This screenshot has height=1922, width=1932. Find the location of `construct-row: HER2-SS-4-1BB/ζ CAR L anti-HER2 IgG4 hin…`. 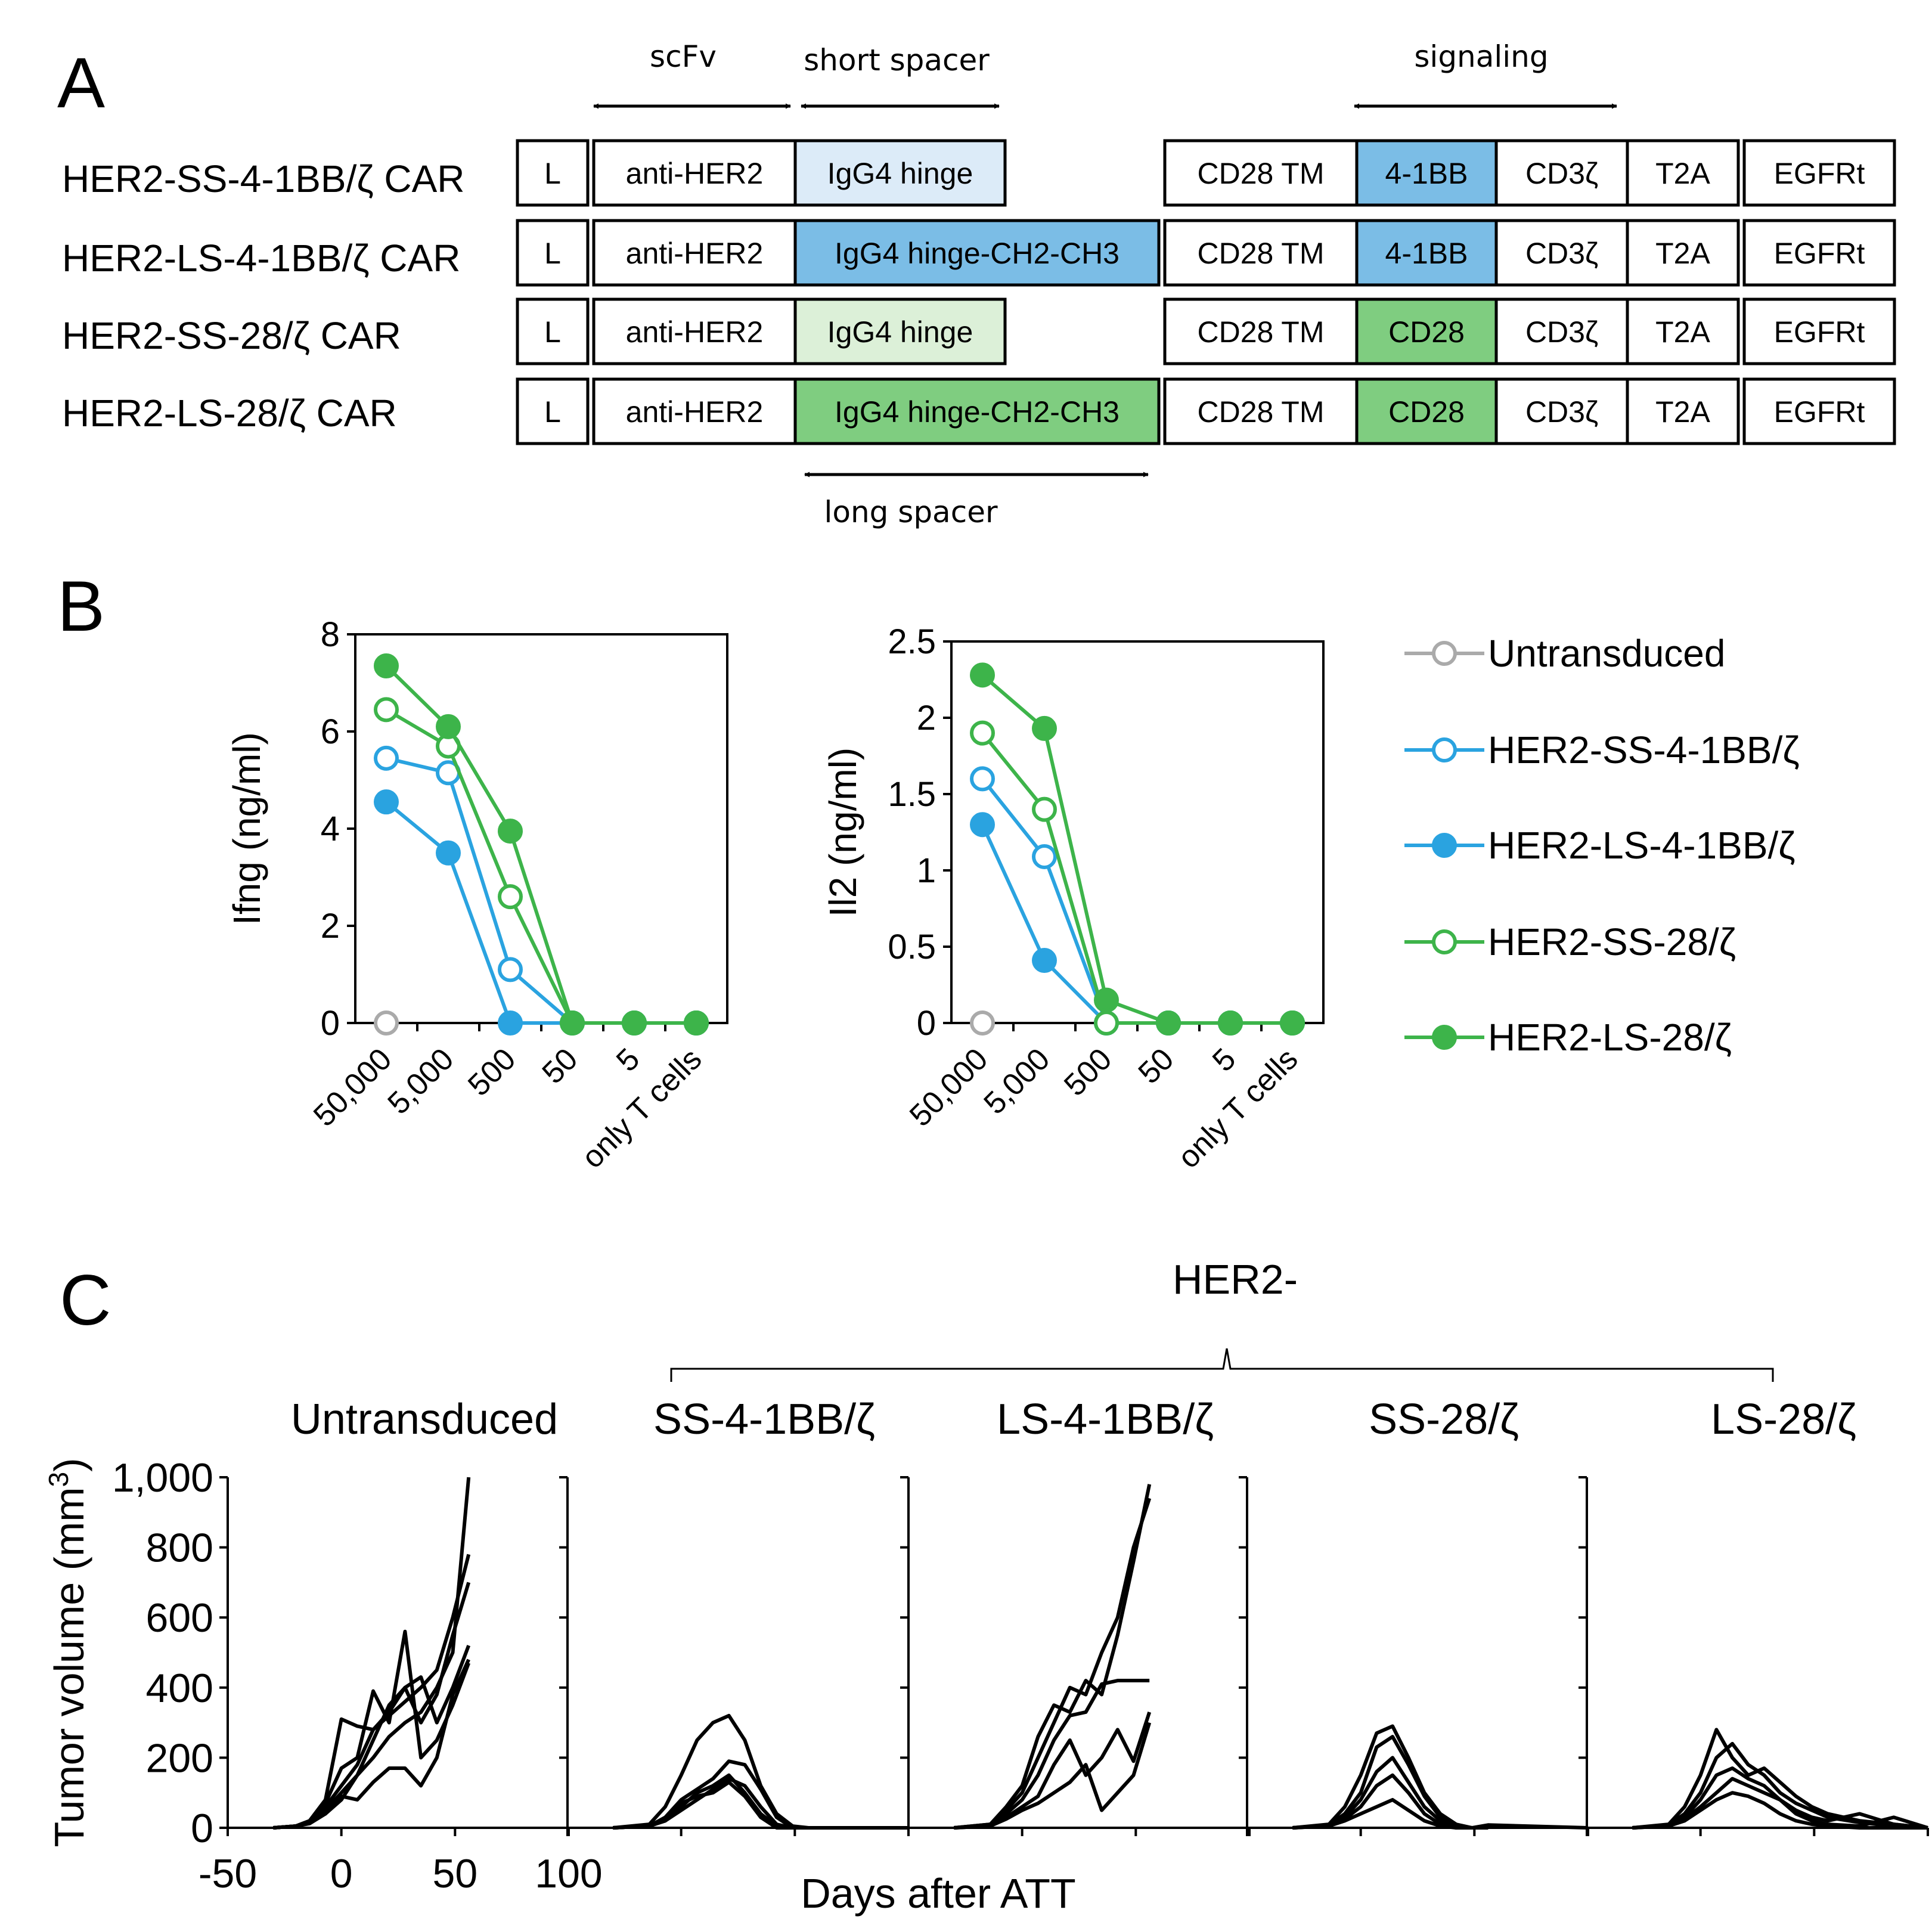

construct-row: HER2-SS-4-1BB/ζ CAR L anti-HER2 IgG4 hin… is located at coordinates (979, 173).